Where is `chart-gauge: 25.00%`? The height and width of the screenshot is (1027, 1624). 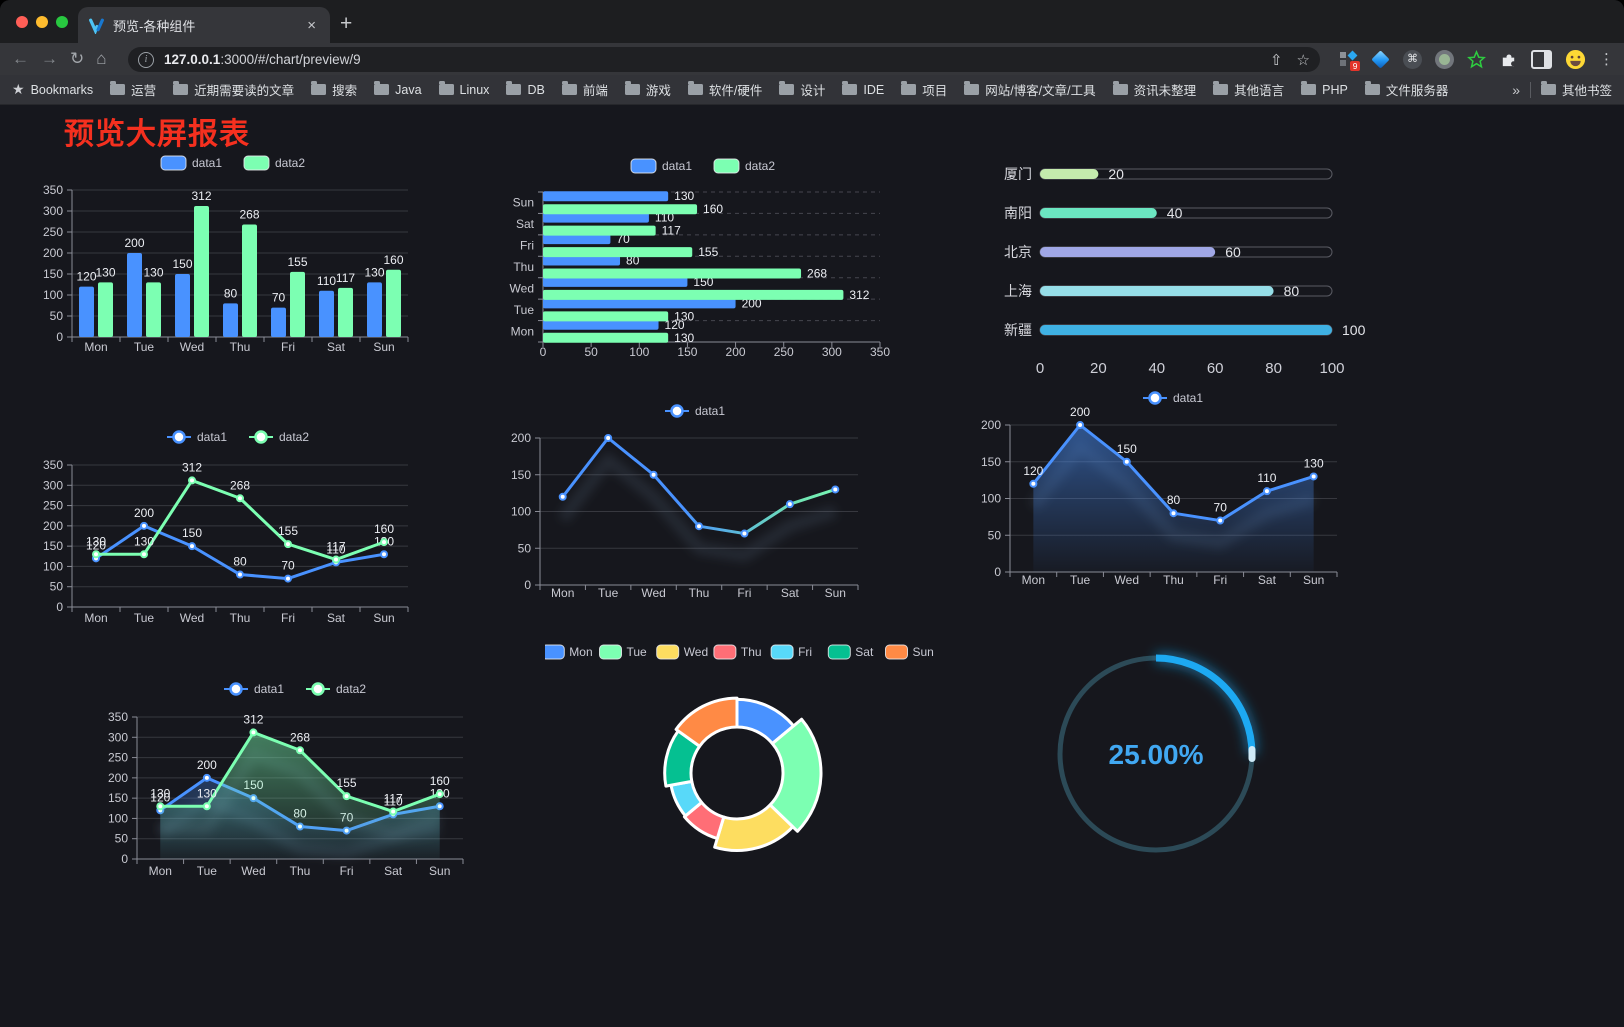 chart-gauge: 25.00% is located at coordinates (1160, 760).